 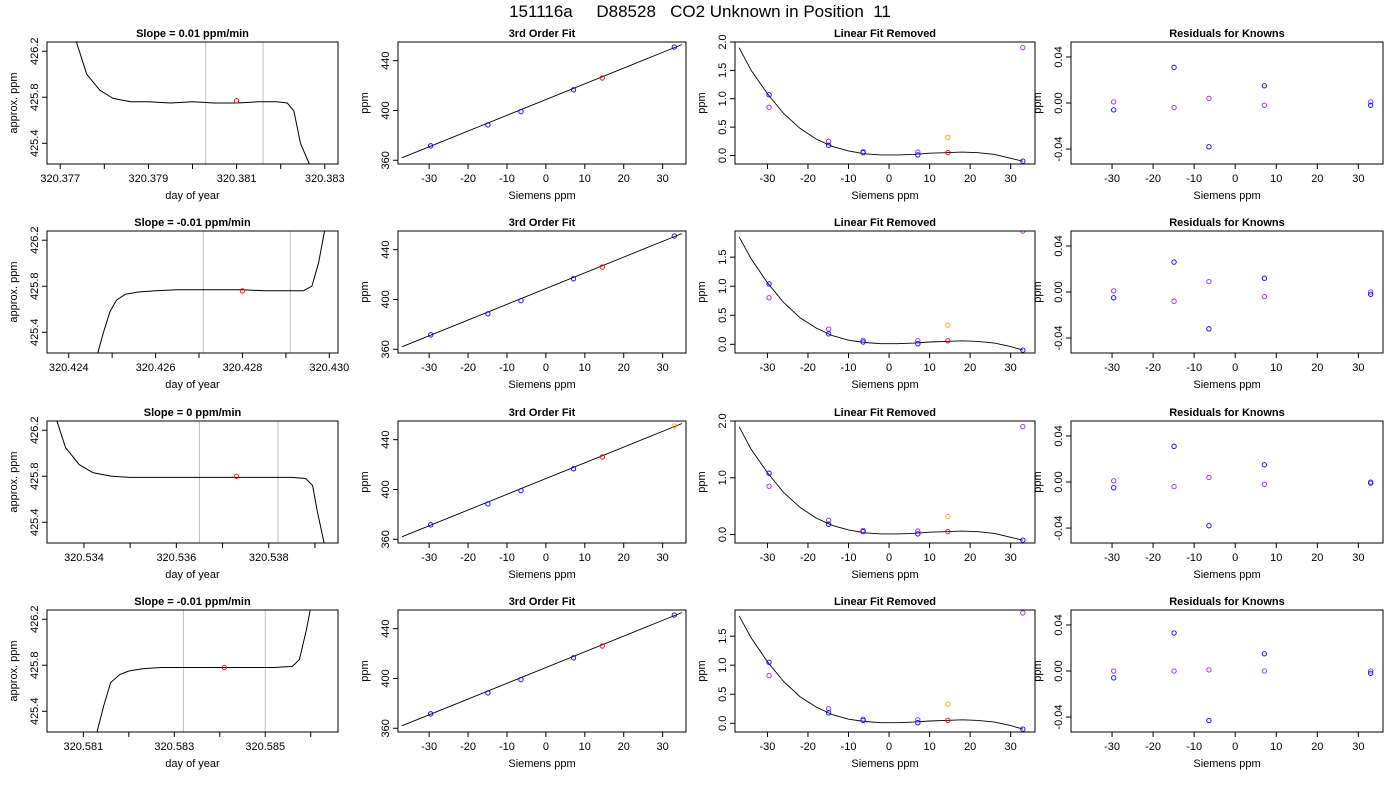 What do you see at coordinates (1227, 223) in the screenshot?
I see `panel-title: Residuals for Knowns` at bounding box center [1227, 223].